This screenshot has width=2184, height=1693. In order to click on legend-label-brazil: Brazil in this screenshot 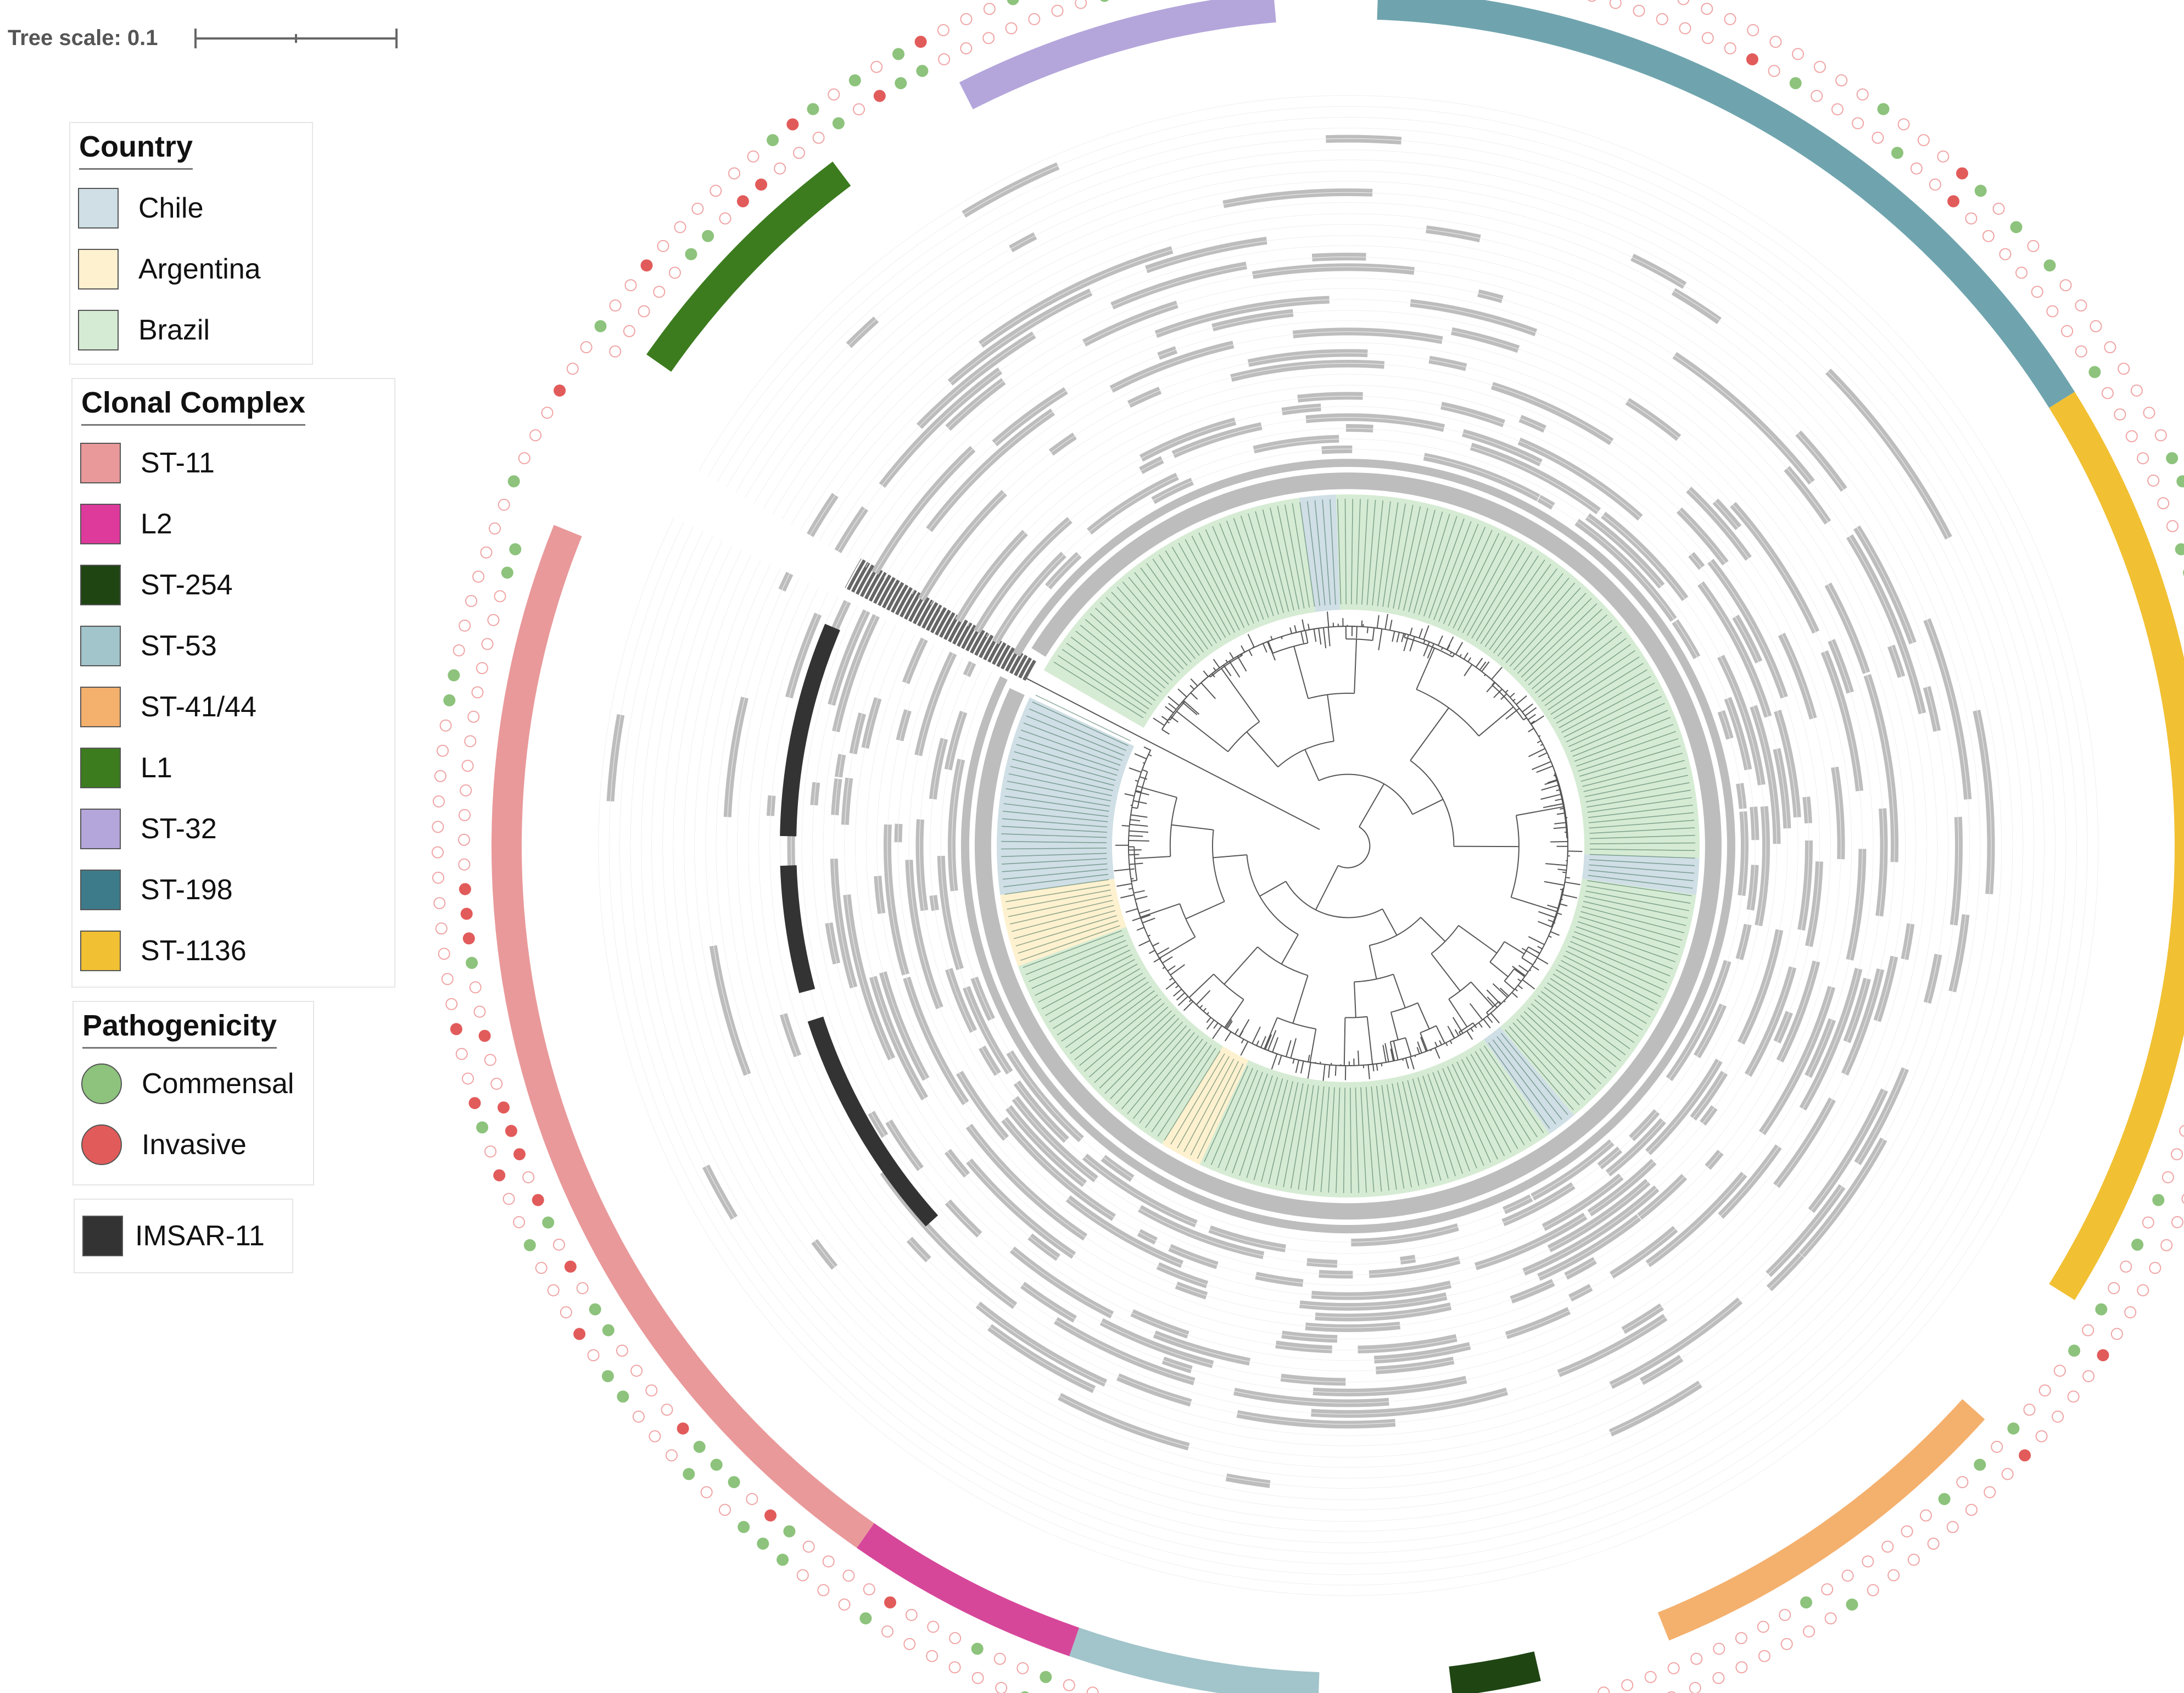, I will do `click(174, 330)`.